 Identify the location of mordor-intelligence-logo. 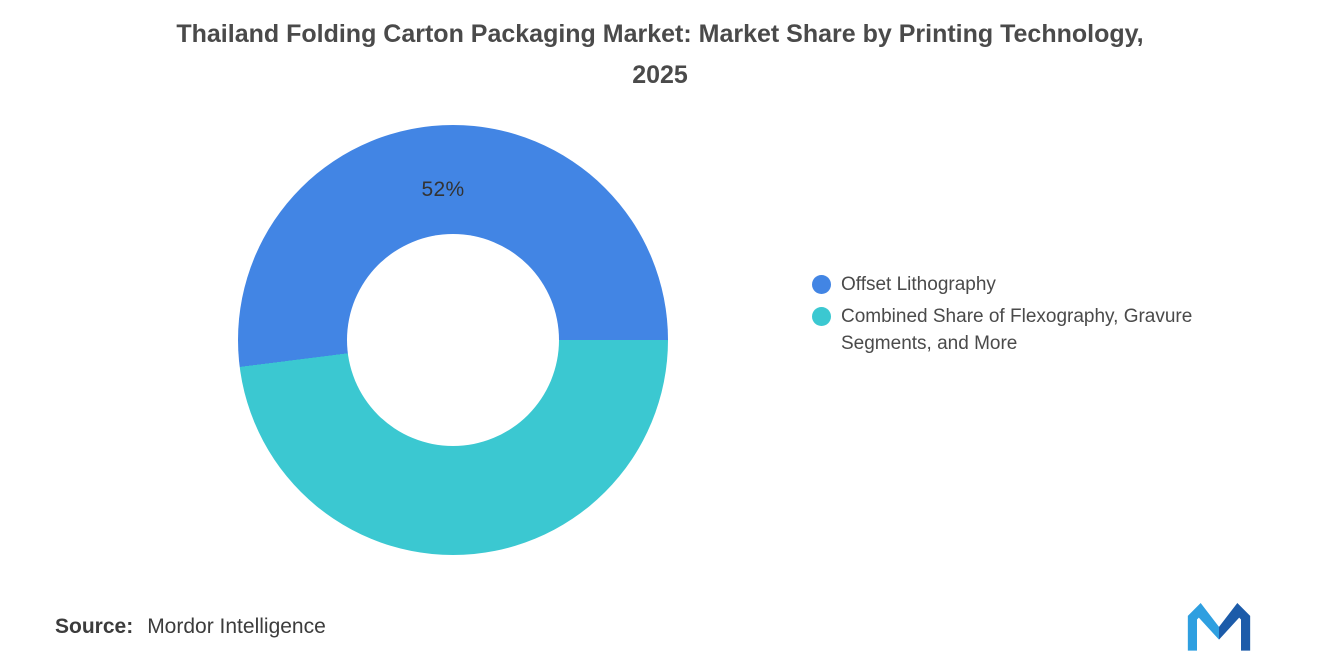
(1219, 627).